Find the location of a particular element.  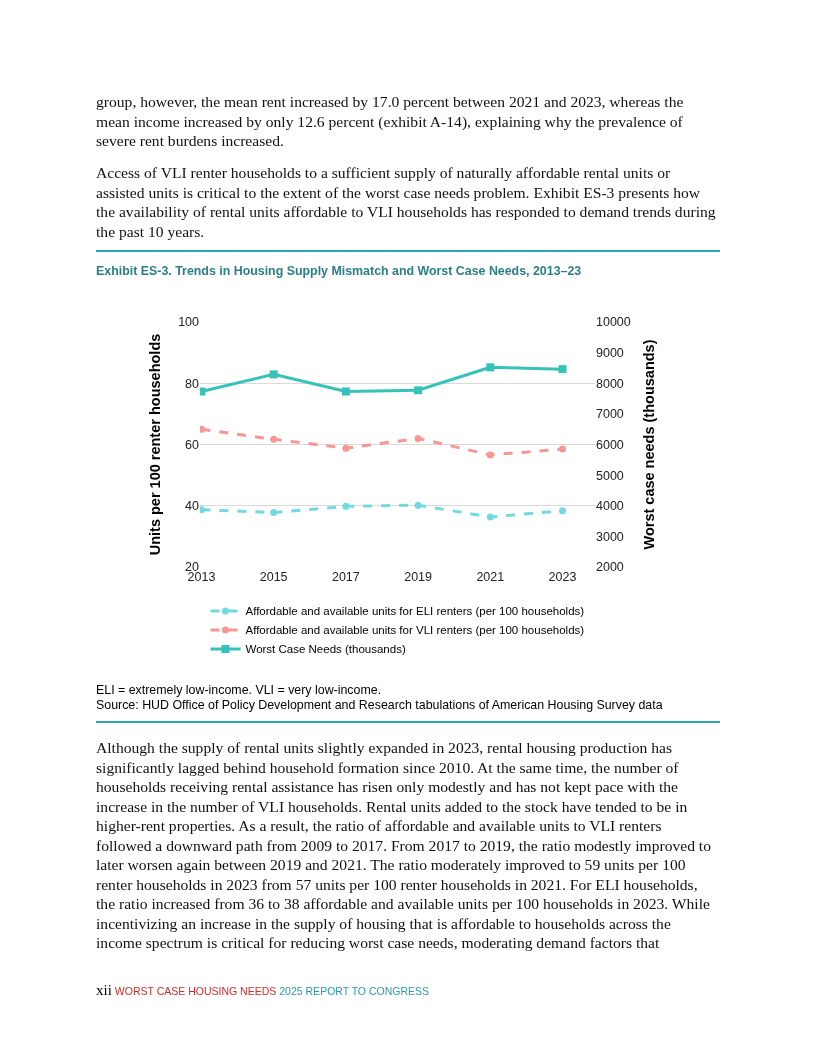

y2-tick-label: 4000 is located at coordinates (610, 506).